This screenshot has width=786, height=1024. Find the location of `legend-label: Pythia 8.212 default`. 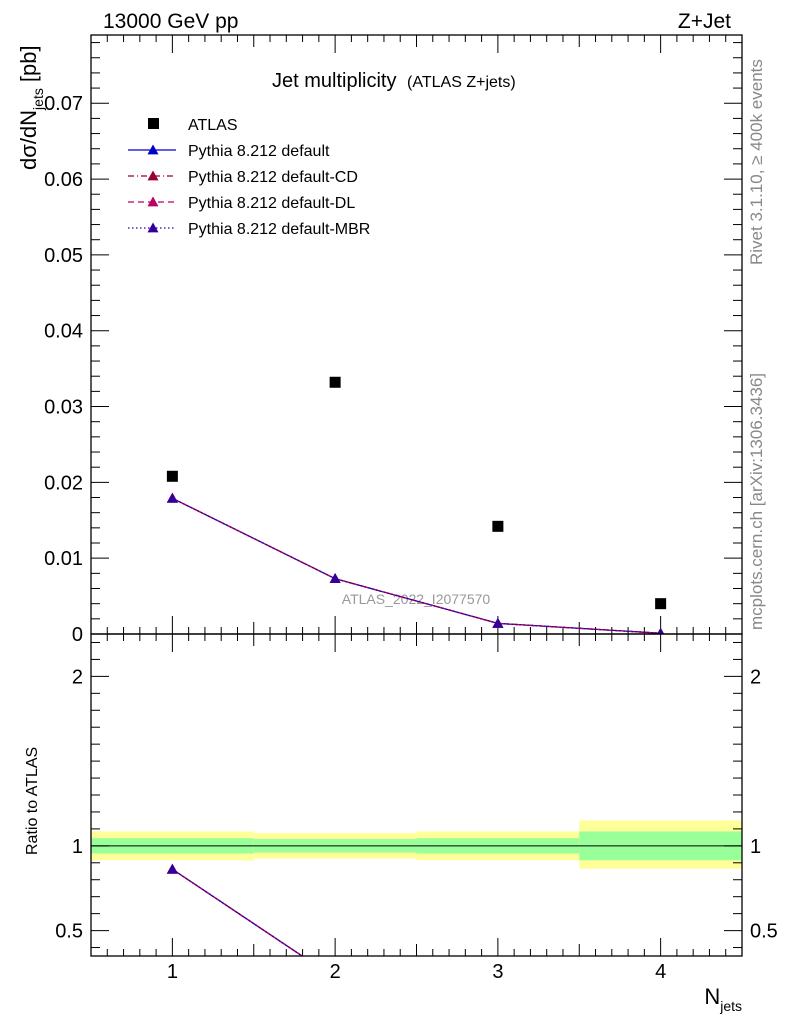

legend-label: Pythia 8.212 default is located at coordinates (259, 151).